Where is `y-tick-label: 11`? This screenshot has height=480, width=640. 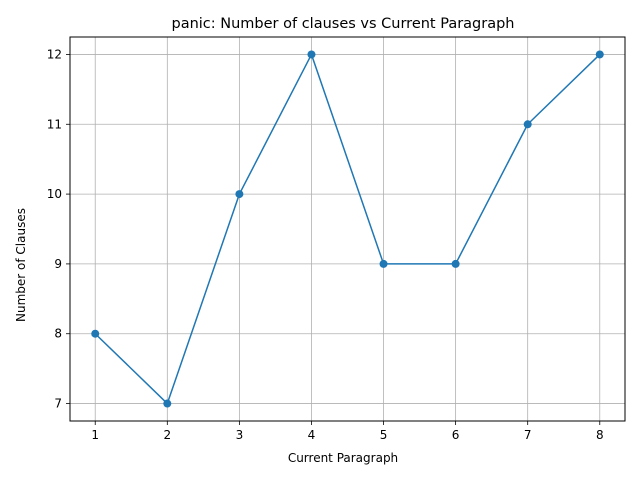
y-tick-label: 11 is located at coordinates (54, 124).